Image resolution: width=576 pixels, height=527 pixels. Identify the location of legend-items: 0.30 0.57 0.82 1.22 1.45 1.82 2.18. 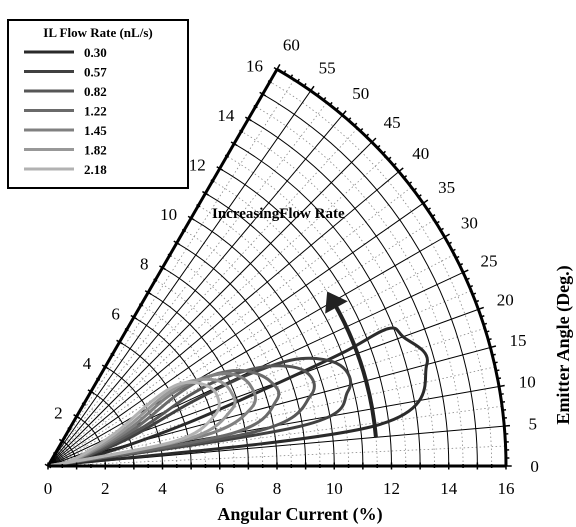
(65, 111).